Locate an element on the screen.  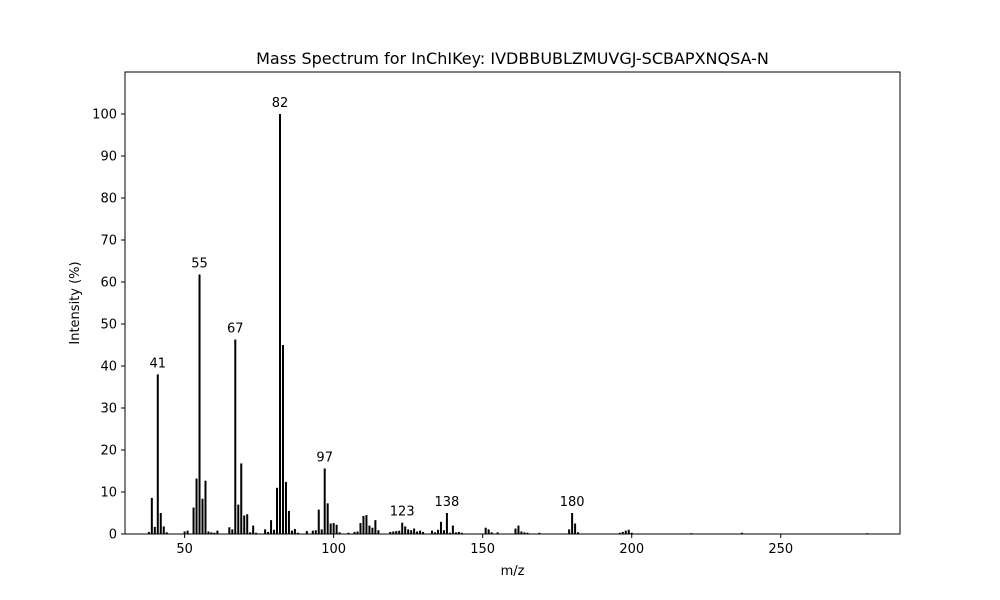
peak-label-180: 180 is located at coordinates (572, 502).